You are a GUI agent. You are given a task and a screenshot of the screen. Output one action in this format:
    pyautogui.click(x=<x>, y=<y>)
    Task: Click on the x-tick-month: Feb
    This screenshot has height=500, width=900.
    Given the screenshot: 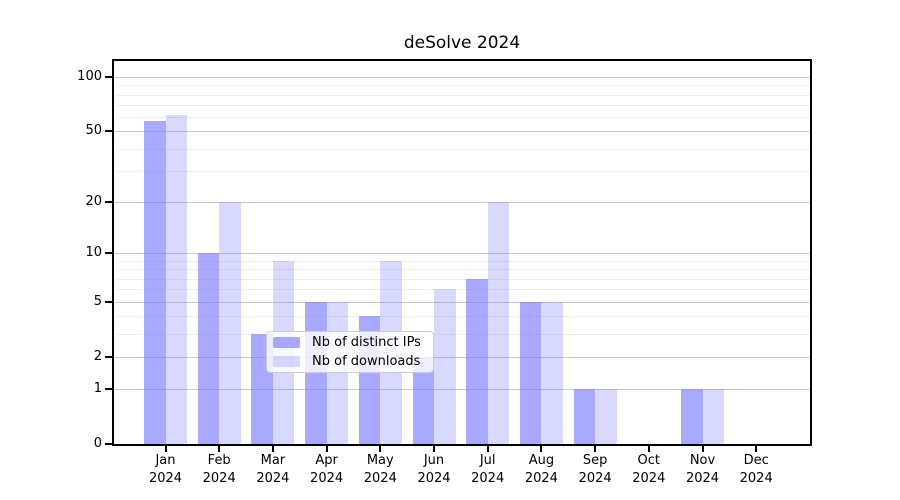 What is the action you would take?
    pyautogui.click(x=219, y=460)
    